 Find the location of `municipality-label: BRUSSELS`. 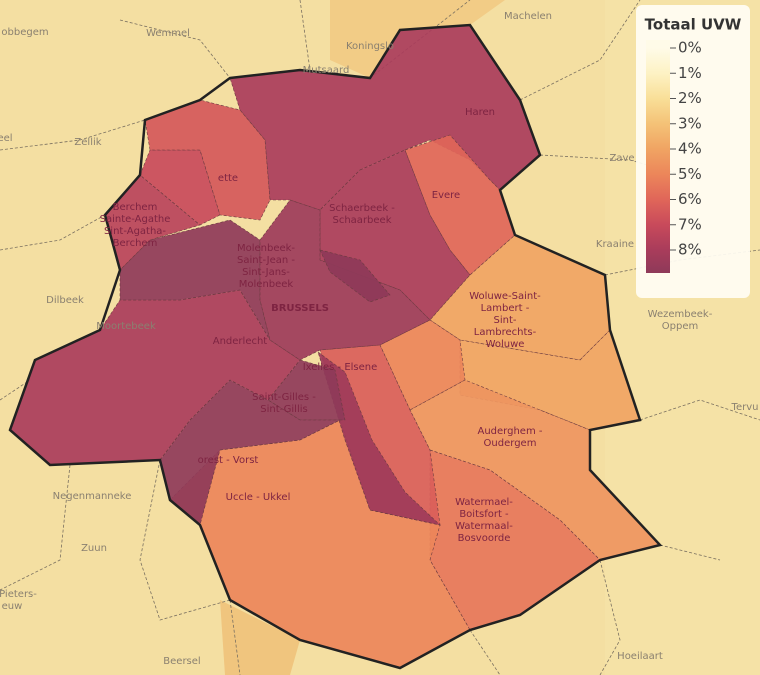

municipality-label: BRUSSELS is located at coordinates (300, 308).